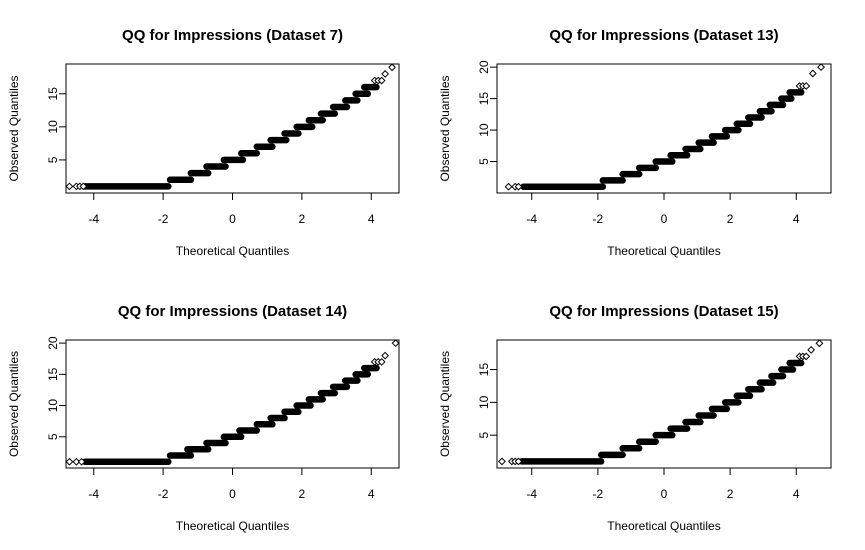  What do you see at coordinates (663, 311) in the screenshot?
I see `panel-title: QQ for Impressions (Dataset 15)` at bounding box center [663, 311].